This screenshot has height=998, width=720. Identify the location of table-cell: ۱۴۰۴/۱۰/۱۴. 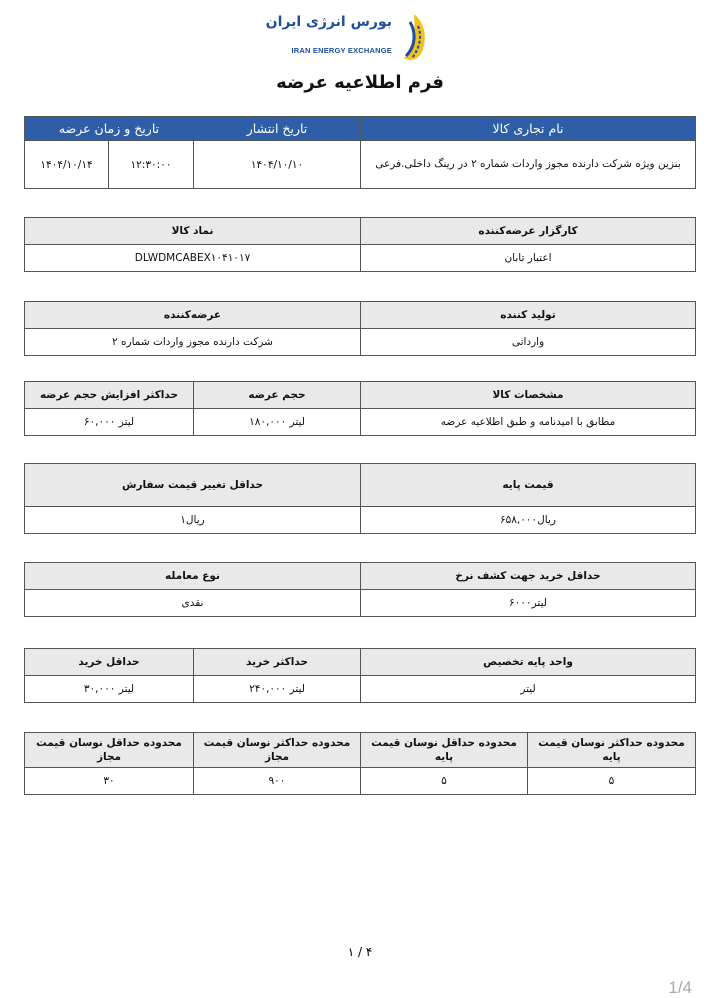
(66, 164).